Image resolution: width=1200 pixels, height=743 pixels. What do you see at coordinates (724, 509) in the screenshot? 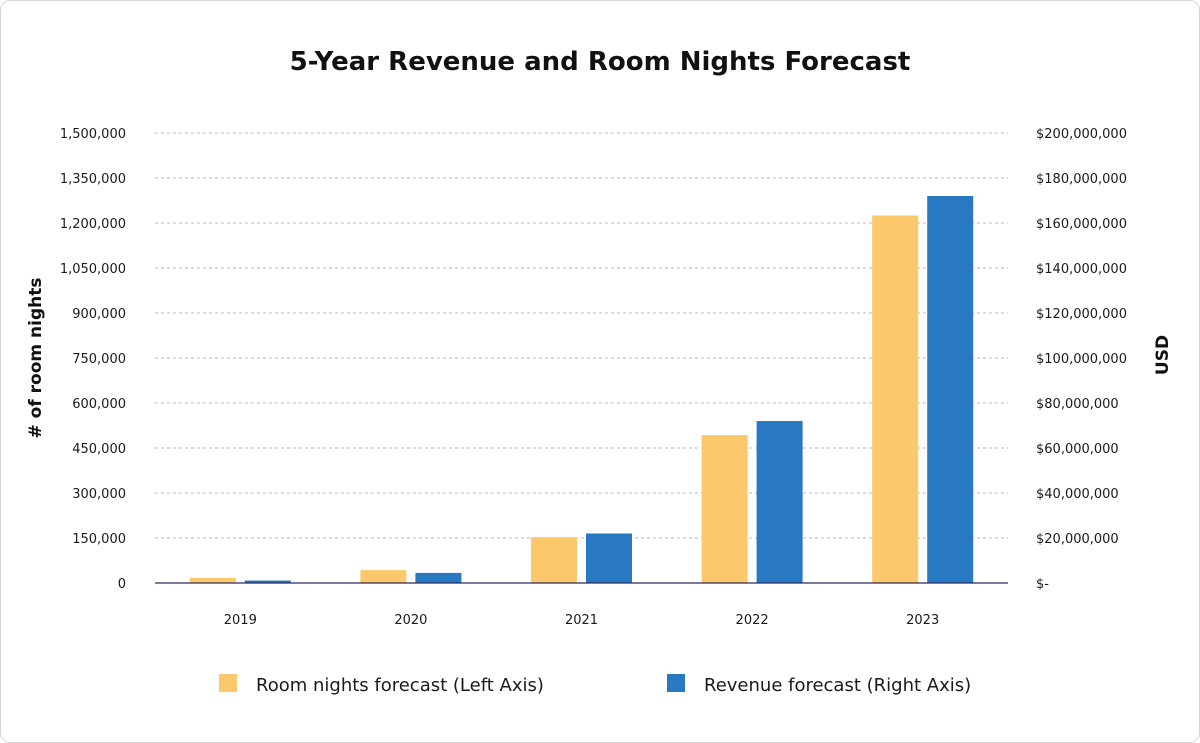
I see `bar-room-nights-2022` at bounding box center [724, 509].